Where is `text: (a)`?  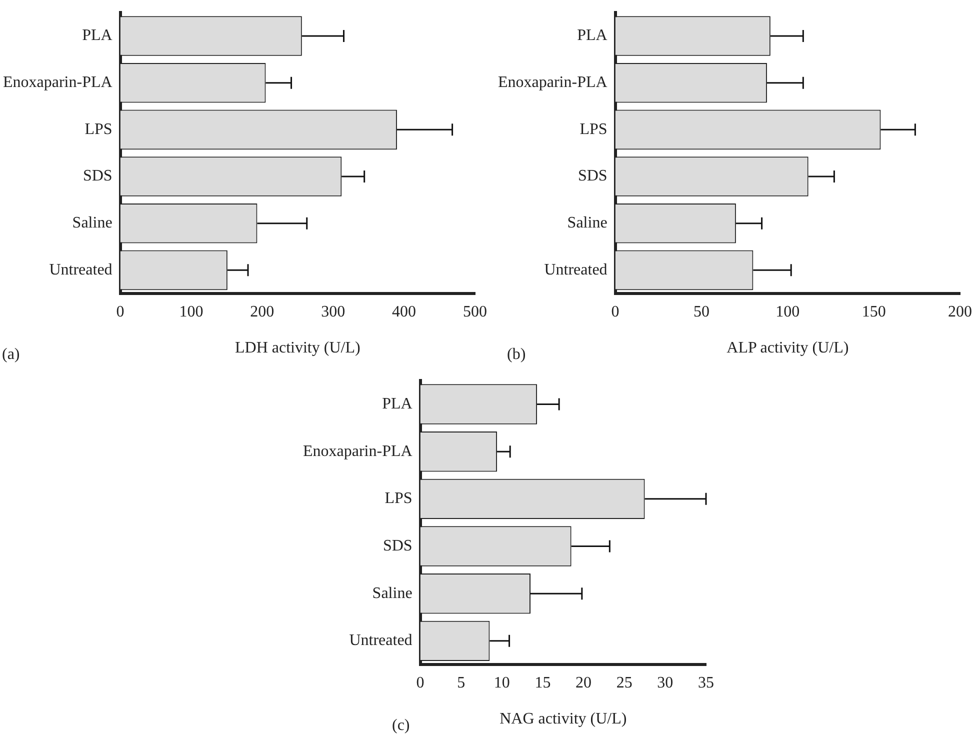
text: (a) is located at coordinates (11, 355).